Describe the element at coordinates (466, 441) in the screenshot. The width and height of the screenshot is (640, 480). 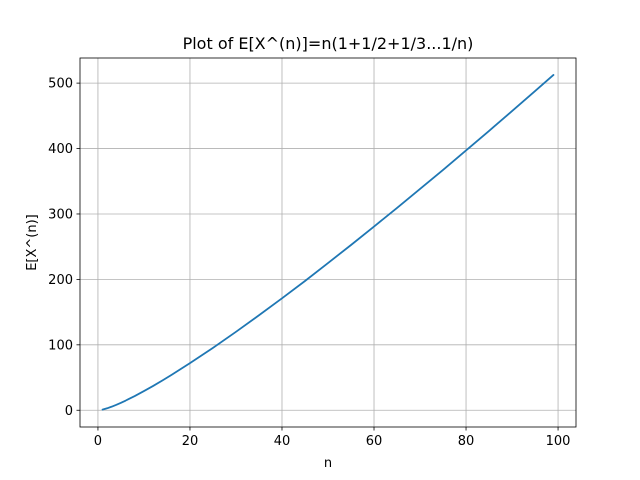
I see `x-tick-label: 80` at that location.